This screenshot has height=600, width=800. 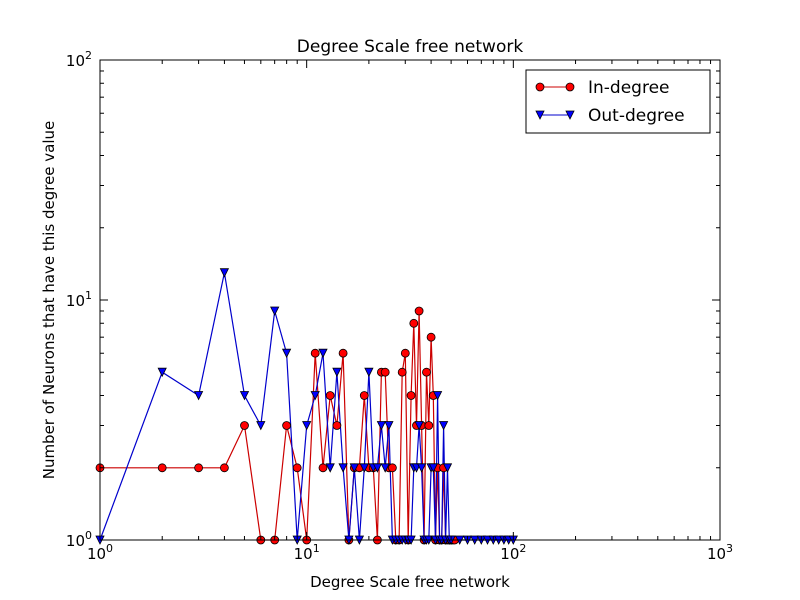 What do you see at coordinates (100, 552) in the screenshot?
I see `x-tick-label: 10⁰` at bounding box center [100, 552].